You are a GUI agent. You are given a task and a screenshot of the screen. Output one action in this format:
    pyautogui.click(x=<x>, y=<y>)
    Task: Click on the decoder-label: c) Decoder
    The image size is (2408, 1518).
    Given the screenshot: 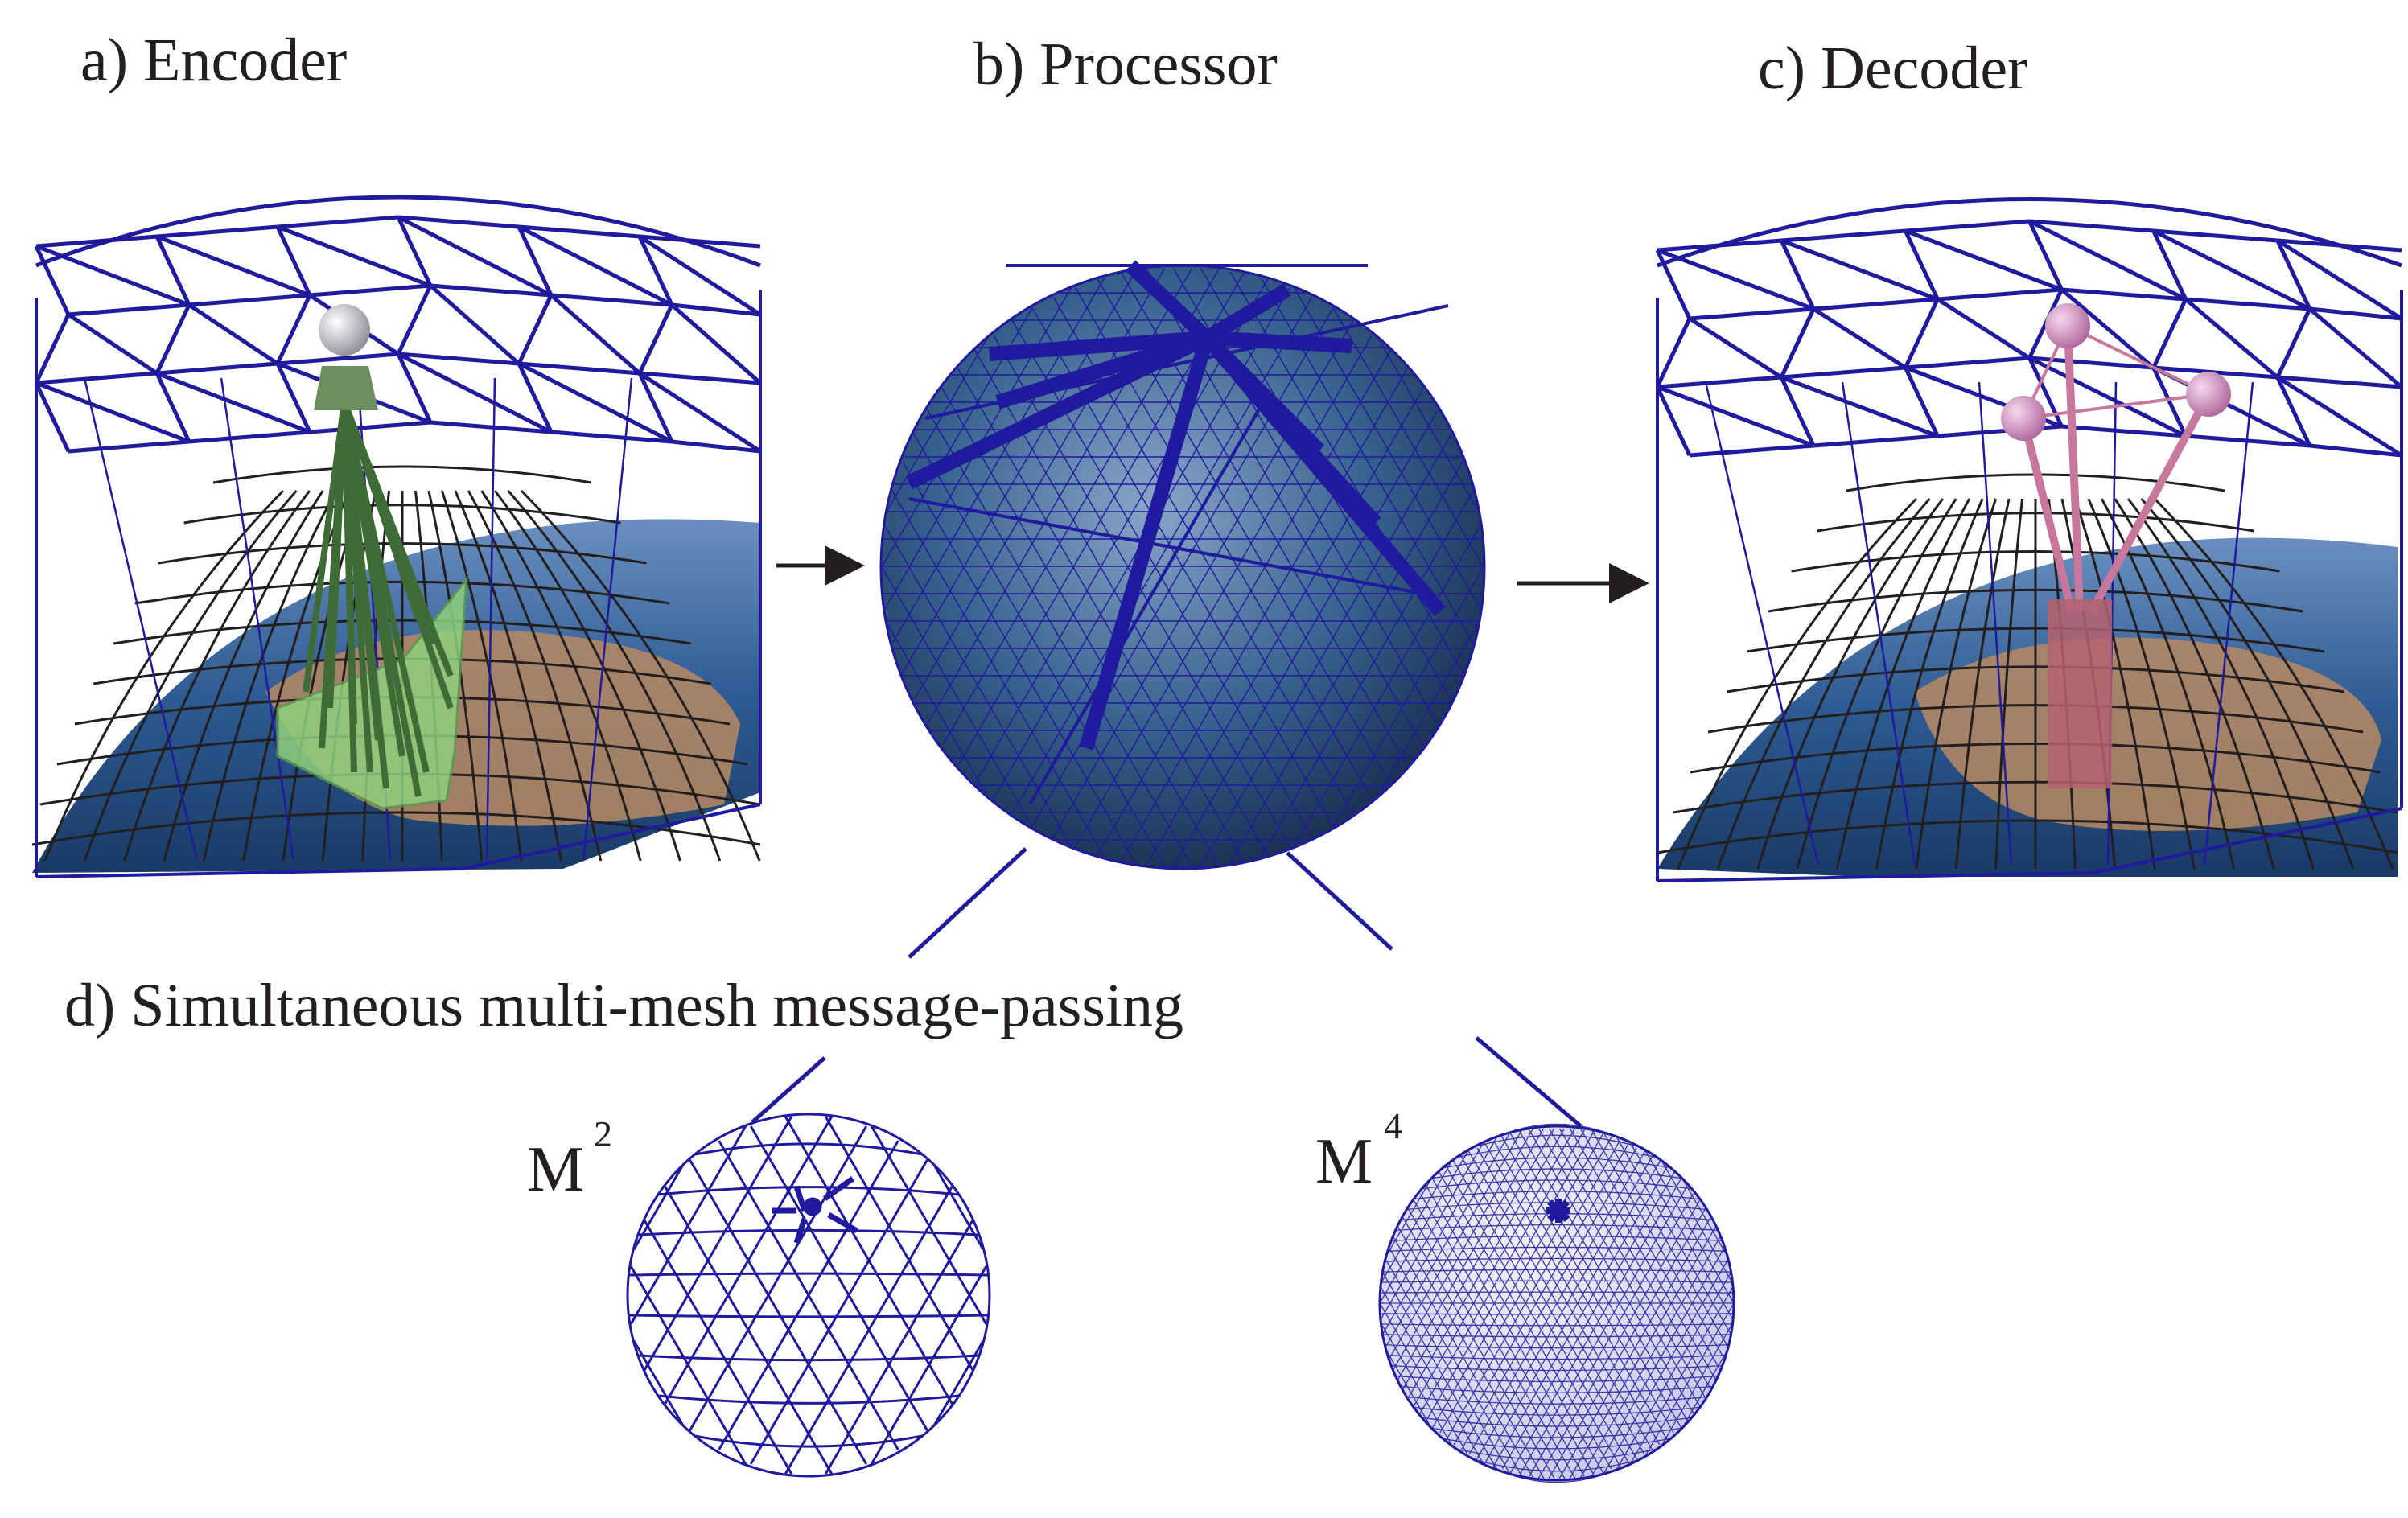 What is the action you would take?
    pyautogui.click(x=1892, y=68)
    